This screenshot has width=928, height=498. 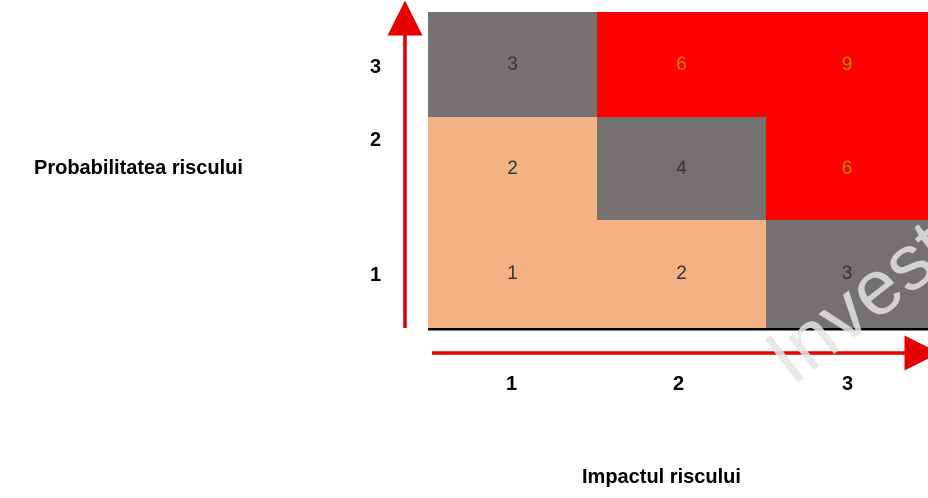 I want to click on cell-value: 4, so click(x=681, y=168).